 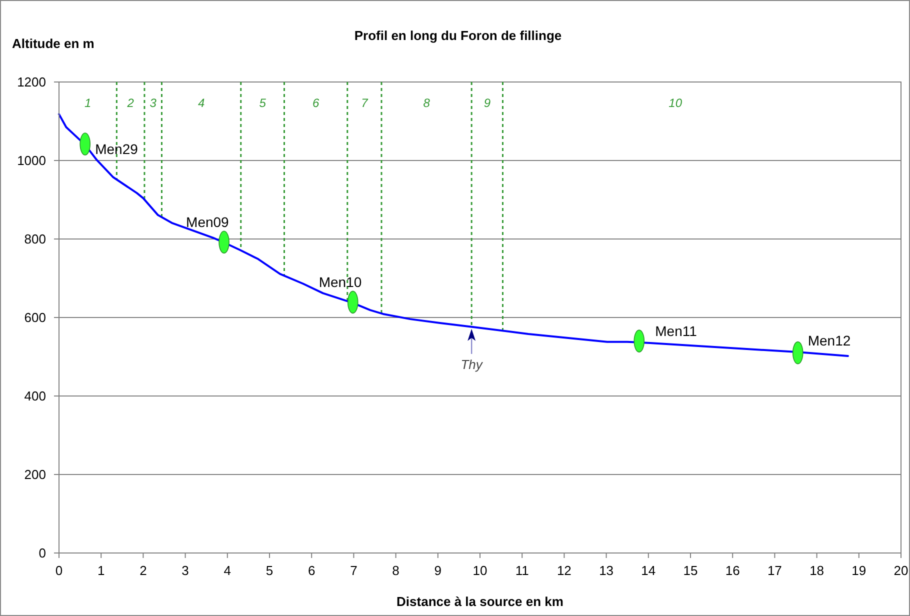 What do you see at coordinates (31, 160) in the screenshot?
I see `y-tick-label: 1000` at bounding box center [31, 160].